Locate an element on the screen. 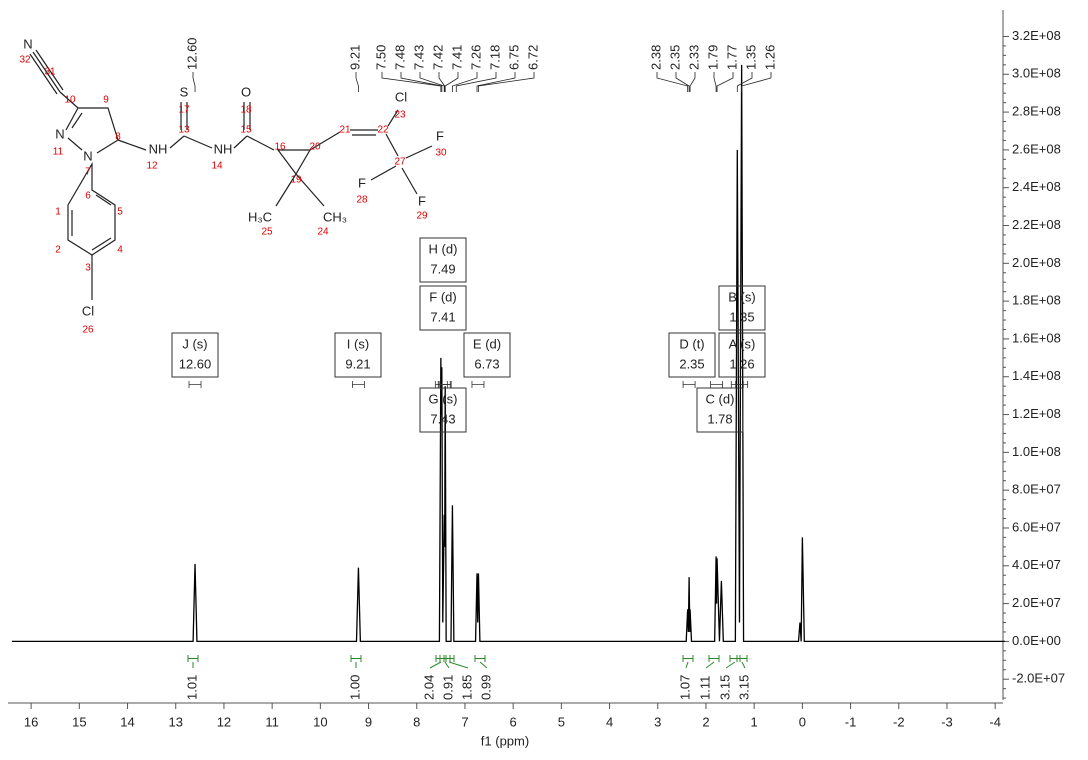 Image resolution: width=1088 pixels, height=760 pixels. multiplet-shift: 7.41 is located at coordinates (442, 316).